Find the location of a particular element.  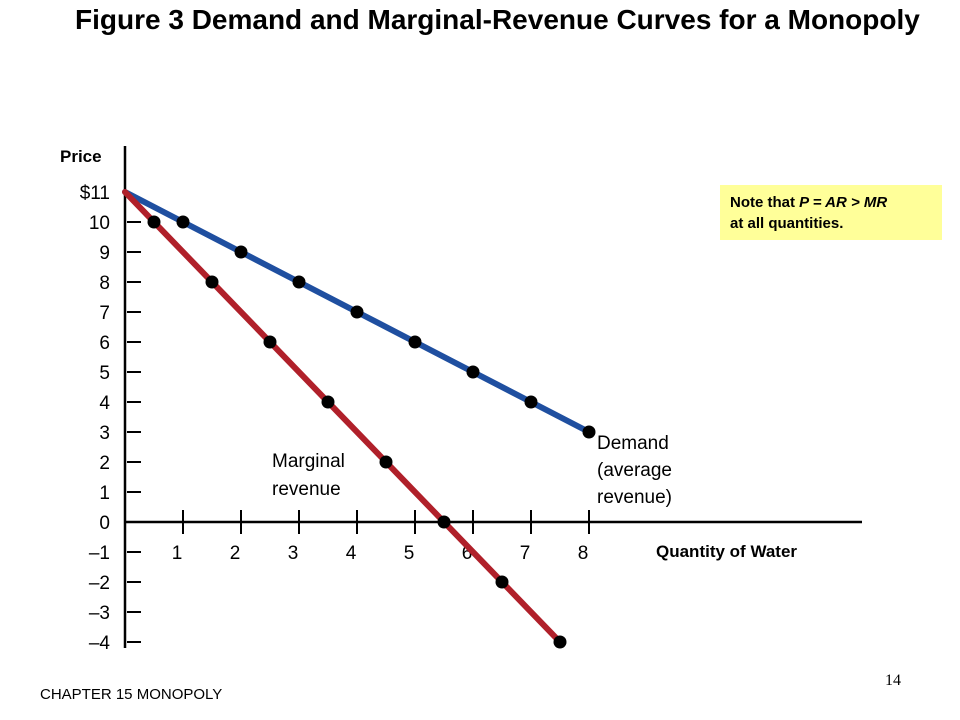

chart-labels: Demand (average revenue) Marginal revenue is located at coordinates (472, 470).